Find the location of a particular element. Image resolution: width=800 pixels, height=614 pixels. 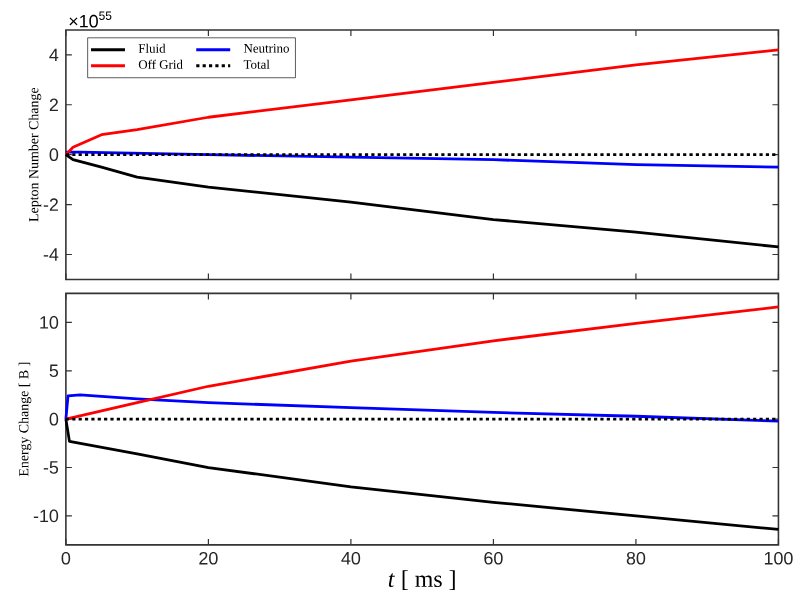

x-tick-label: 80 is located at coordinates (636, 558).